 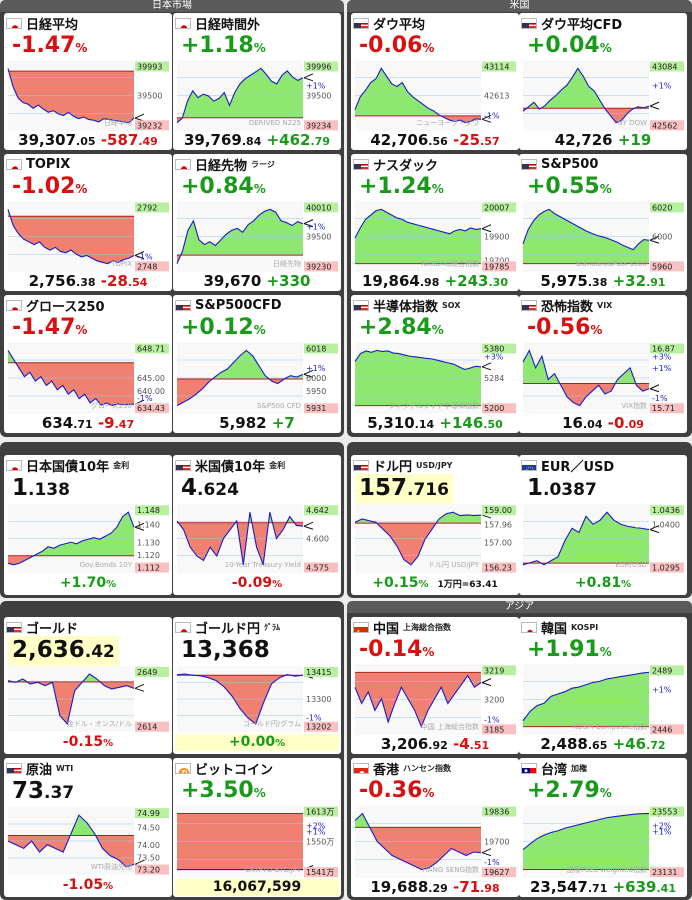 What do you see at coordinates (148, 870) in the screenshot?
I see `axis-tick-label: 73.20` at bounding box center [148, 870].